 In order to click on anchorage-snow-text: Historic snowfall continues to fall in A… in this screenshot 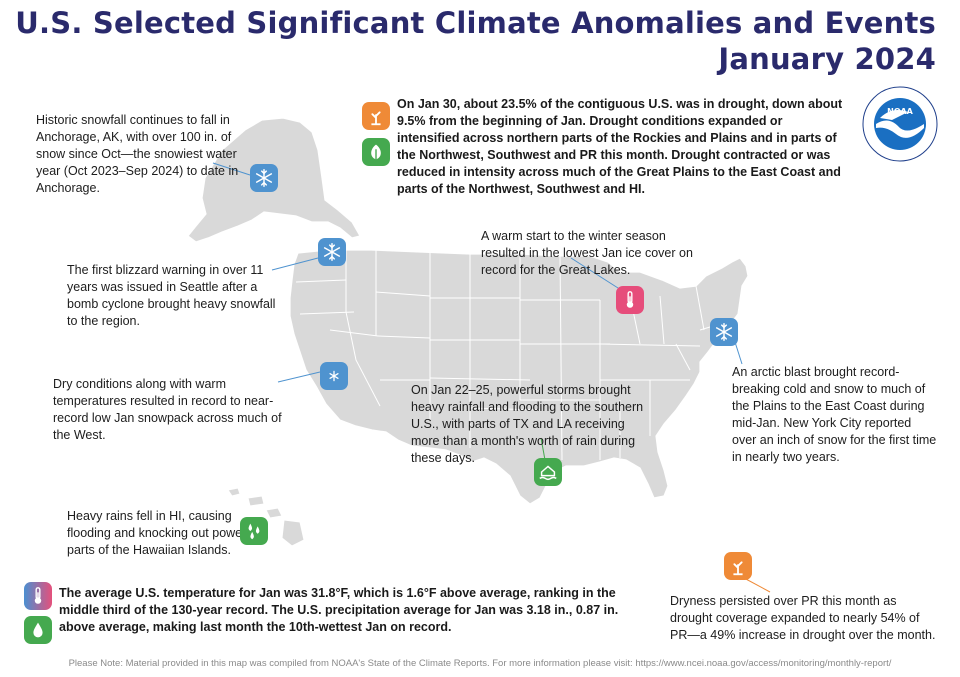, I will do `click(137, 154)`.